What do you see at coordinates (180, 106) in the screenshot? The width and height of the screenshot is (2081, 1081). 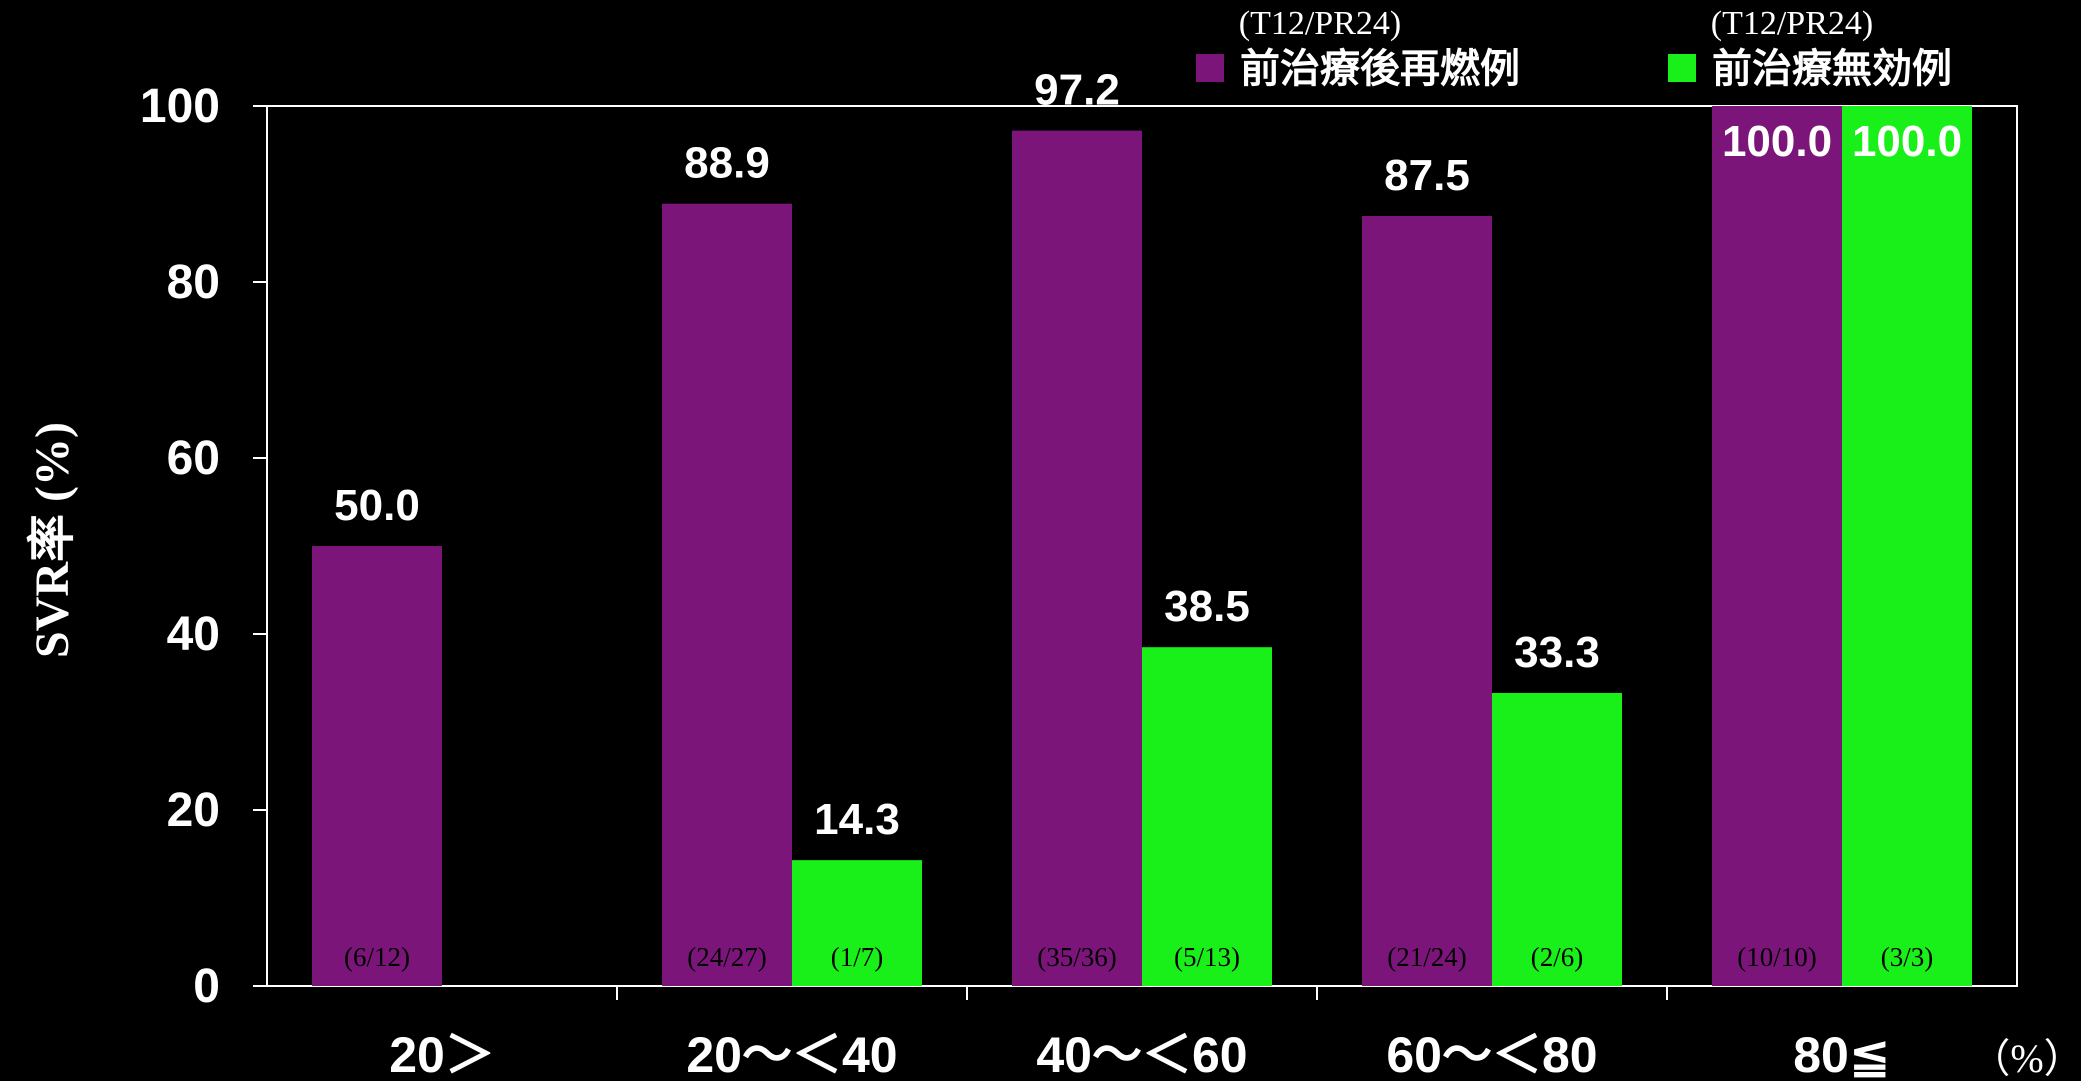 I see `y-tick-label: 100` at bounding box center [180, 106].